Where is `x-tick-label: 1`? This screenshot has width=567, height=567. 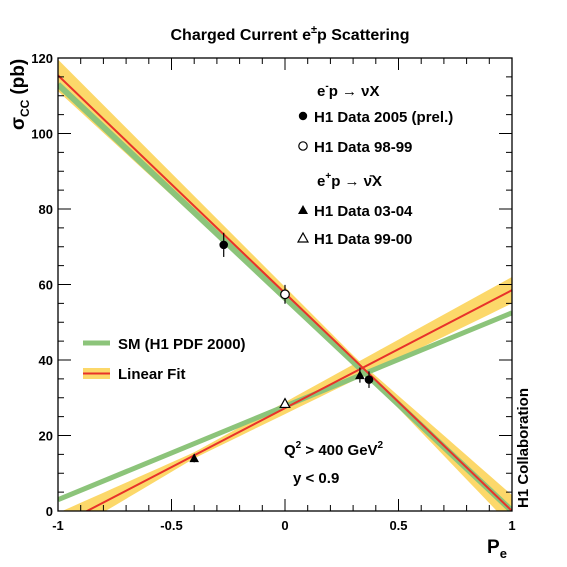
x-tick-label: 1 is located at coordinates (511, 525).